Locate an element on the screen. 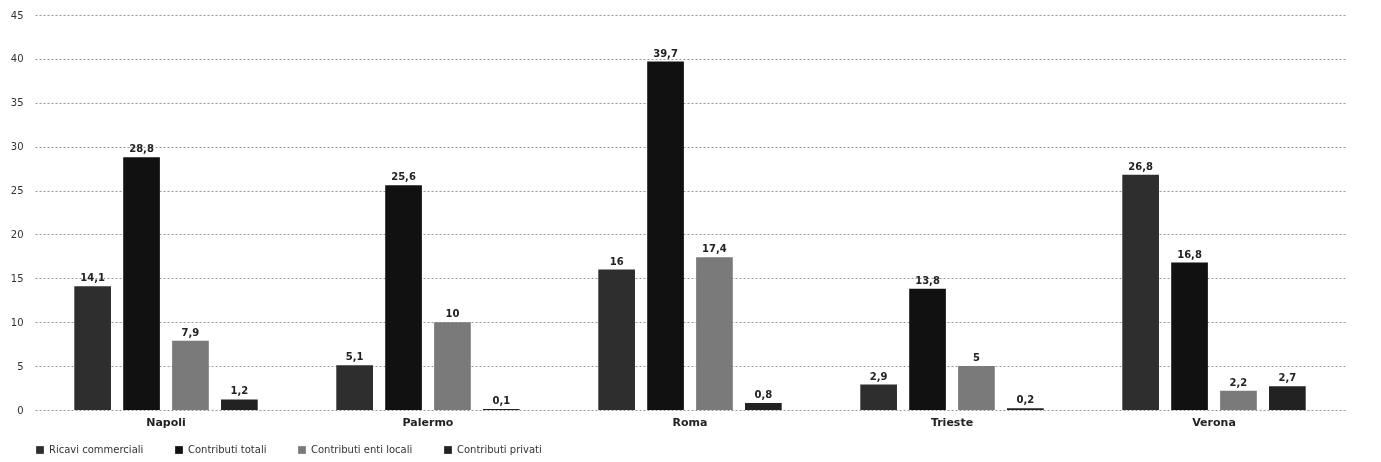  data-label: 1,2 is located at coordinates (239, 391).